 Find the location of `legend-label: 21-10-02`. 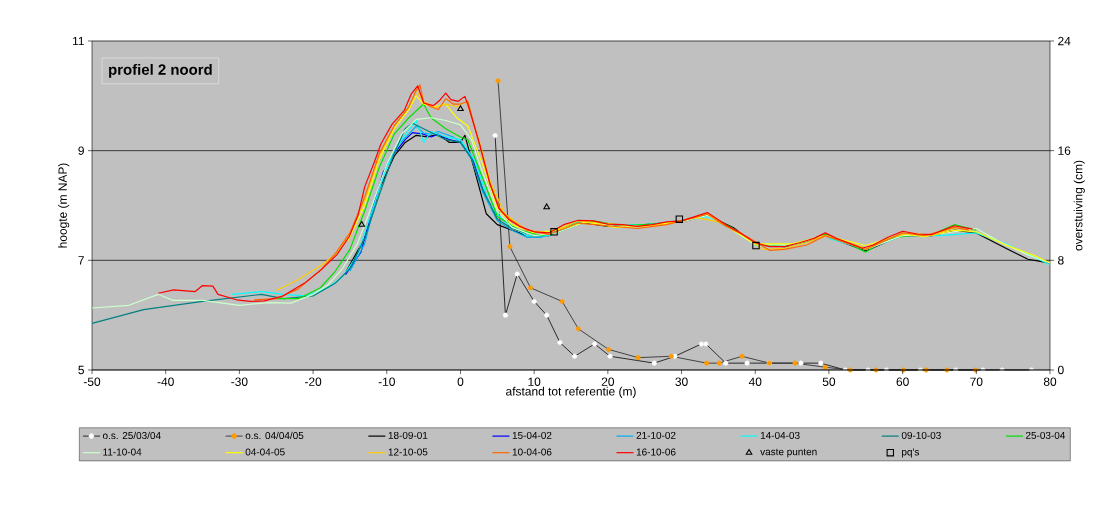

legend-label: 21-10-02 is located at coordinates (656, 435).